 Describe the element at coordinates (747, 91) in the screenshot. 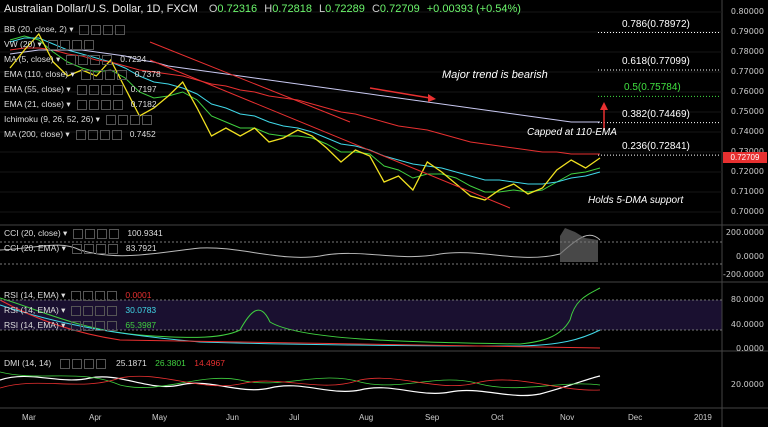

I see `y-tick-label: 0.76000` at that location.